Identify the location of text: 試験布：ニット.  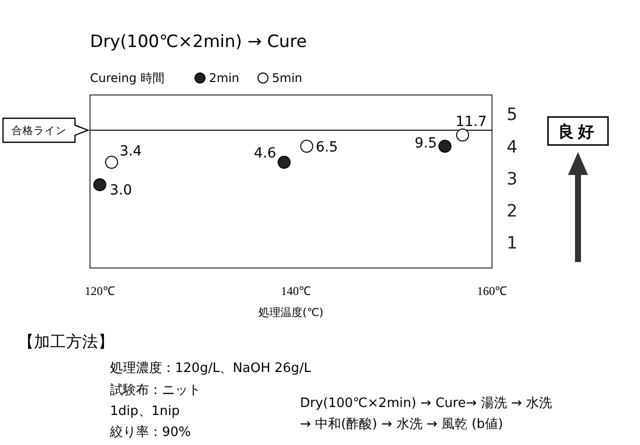
(155, 390).